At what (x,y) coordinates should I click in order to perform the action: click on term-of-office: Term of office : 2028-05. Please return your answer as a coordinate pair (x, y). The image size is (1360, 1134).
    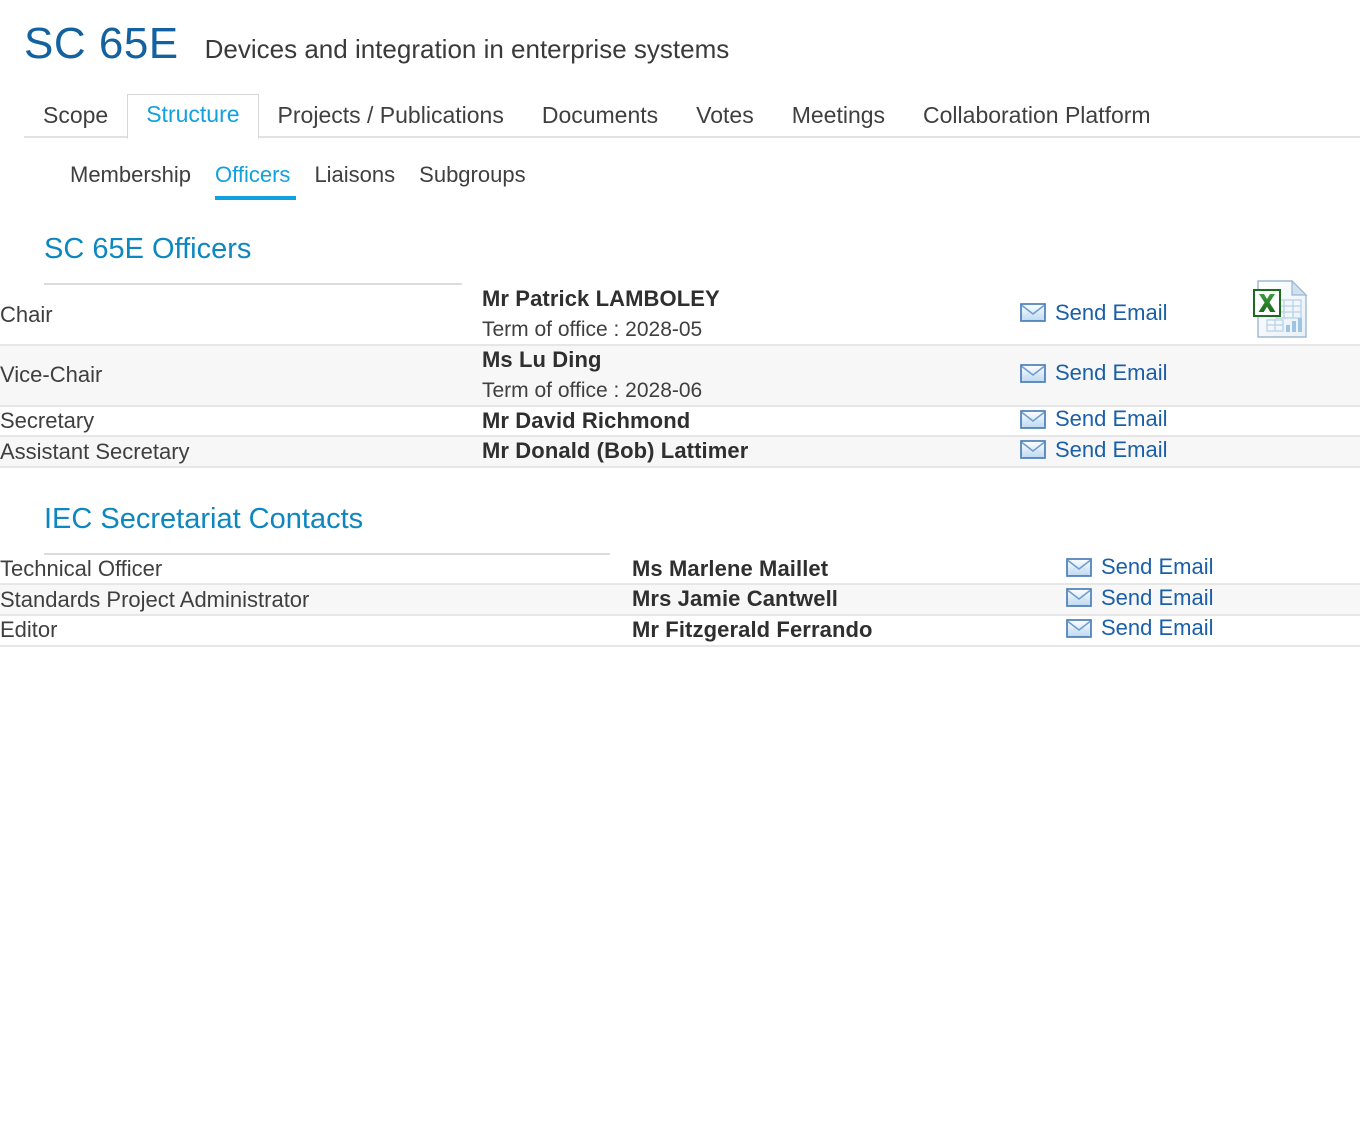
    Looking at the image, I should click on (592, 330).